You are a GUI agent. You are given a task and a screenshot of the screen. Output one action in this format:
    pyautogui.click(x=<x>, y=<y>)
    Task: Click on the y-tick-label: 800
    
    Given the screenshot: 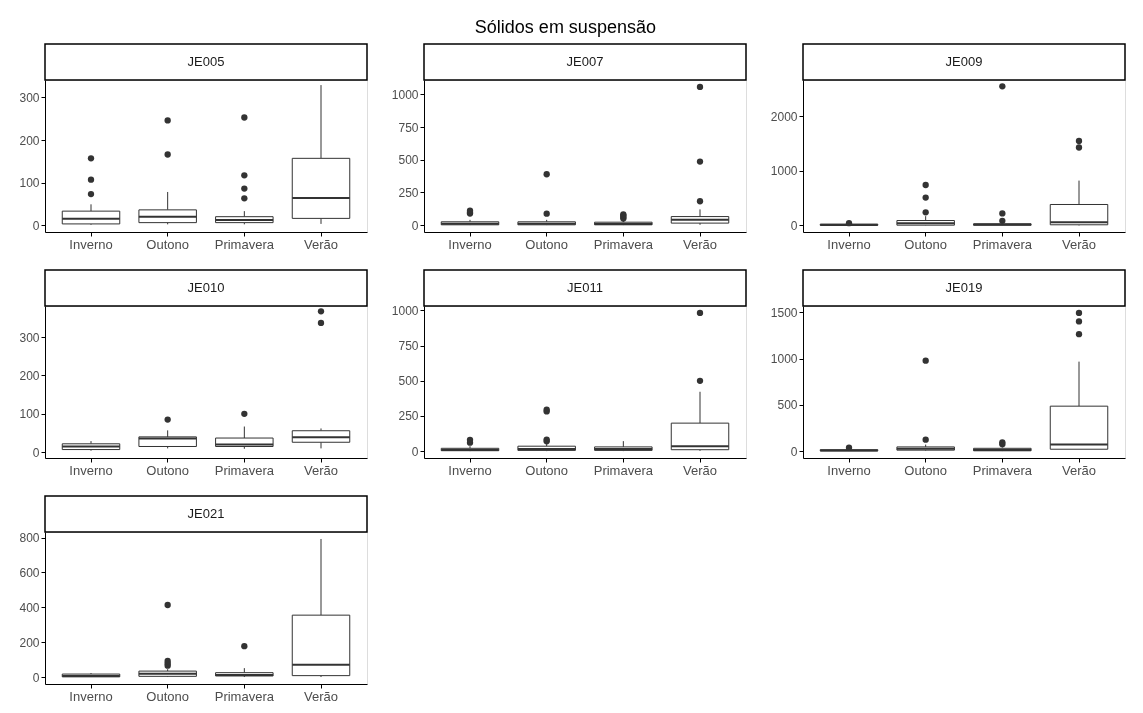 What is the action you would take?
    pyautogui.click(x=29, y=538)
    